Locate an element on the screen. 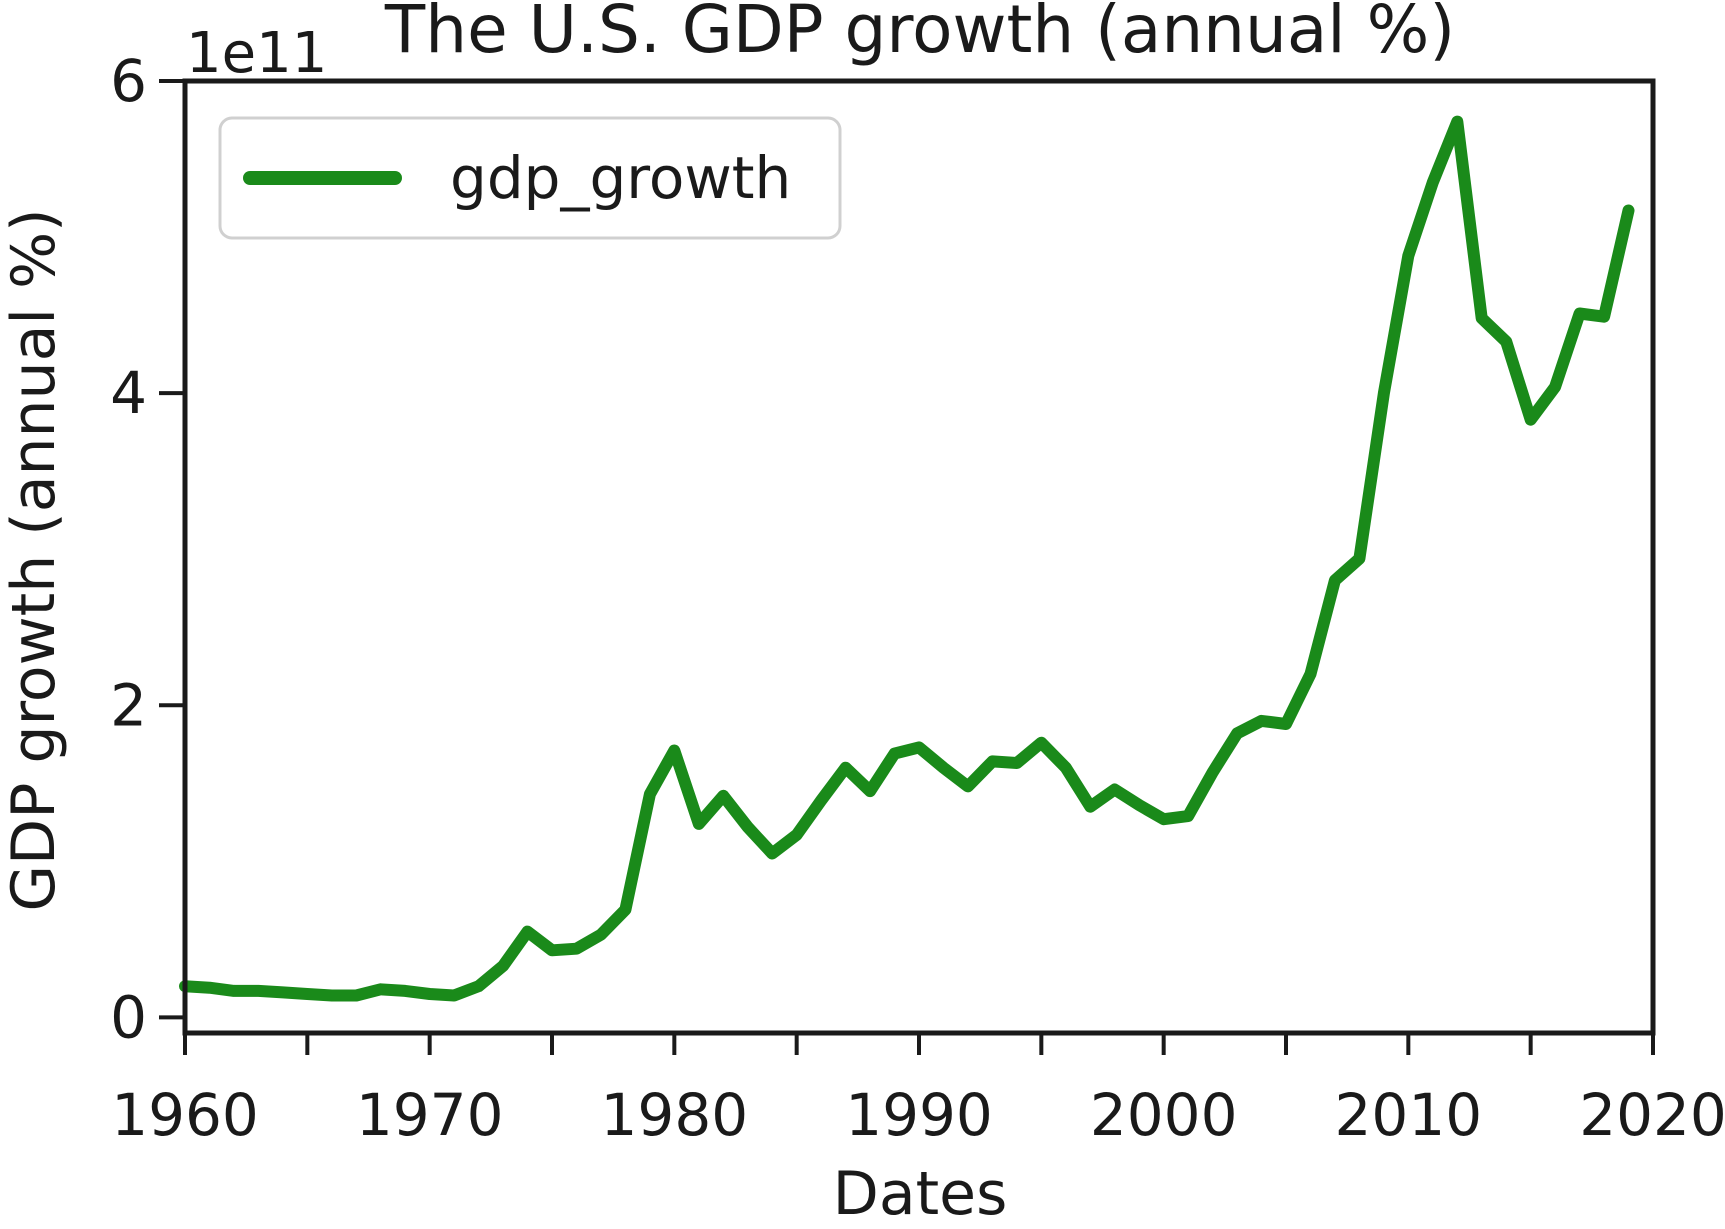  y-offset-label: 1e11 is located at coordinates (256, 53).